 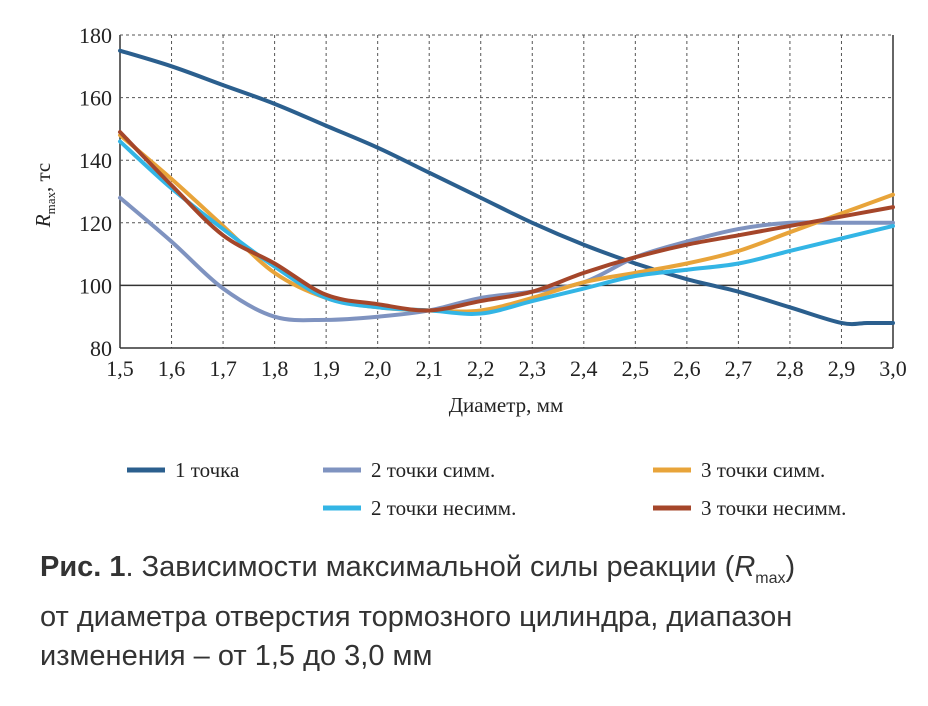 I want to click on x-tick-label: 1,8, so click(x=275, y=368).